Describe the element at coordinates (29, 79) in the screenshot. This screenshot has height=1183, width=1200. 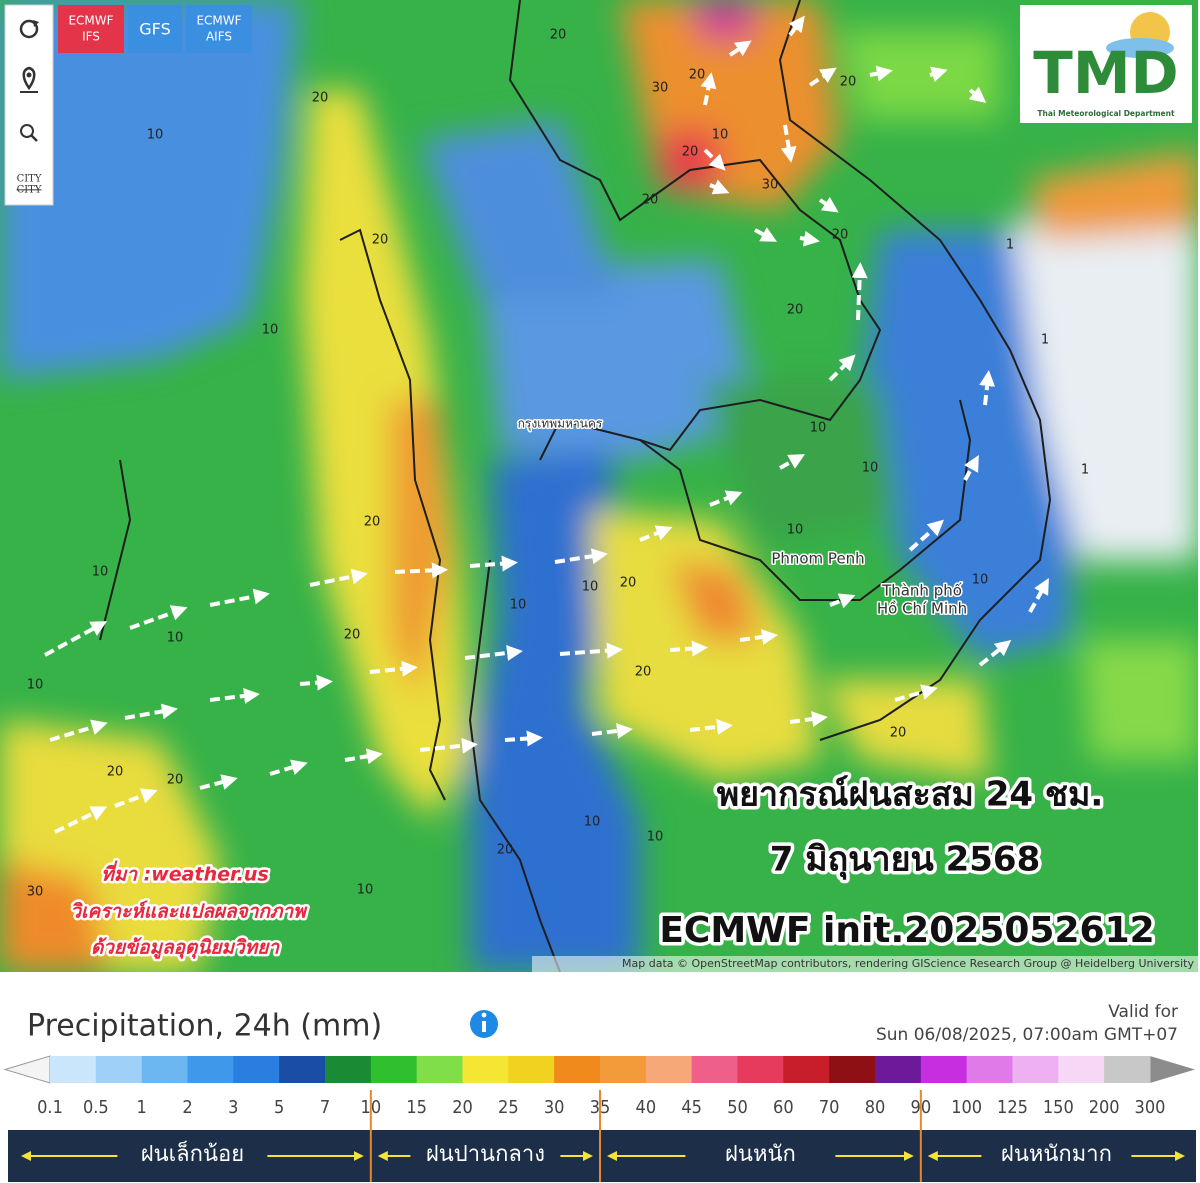
I see `location-button` at that location.